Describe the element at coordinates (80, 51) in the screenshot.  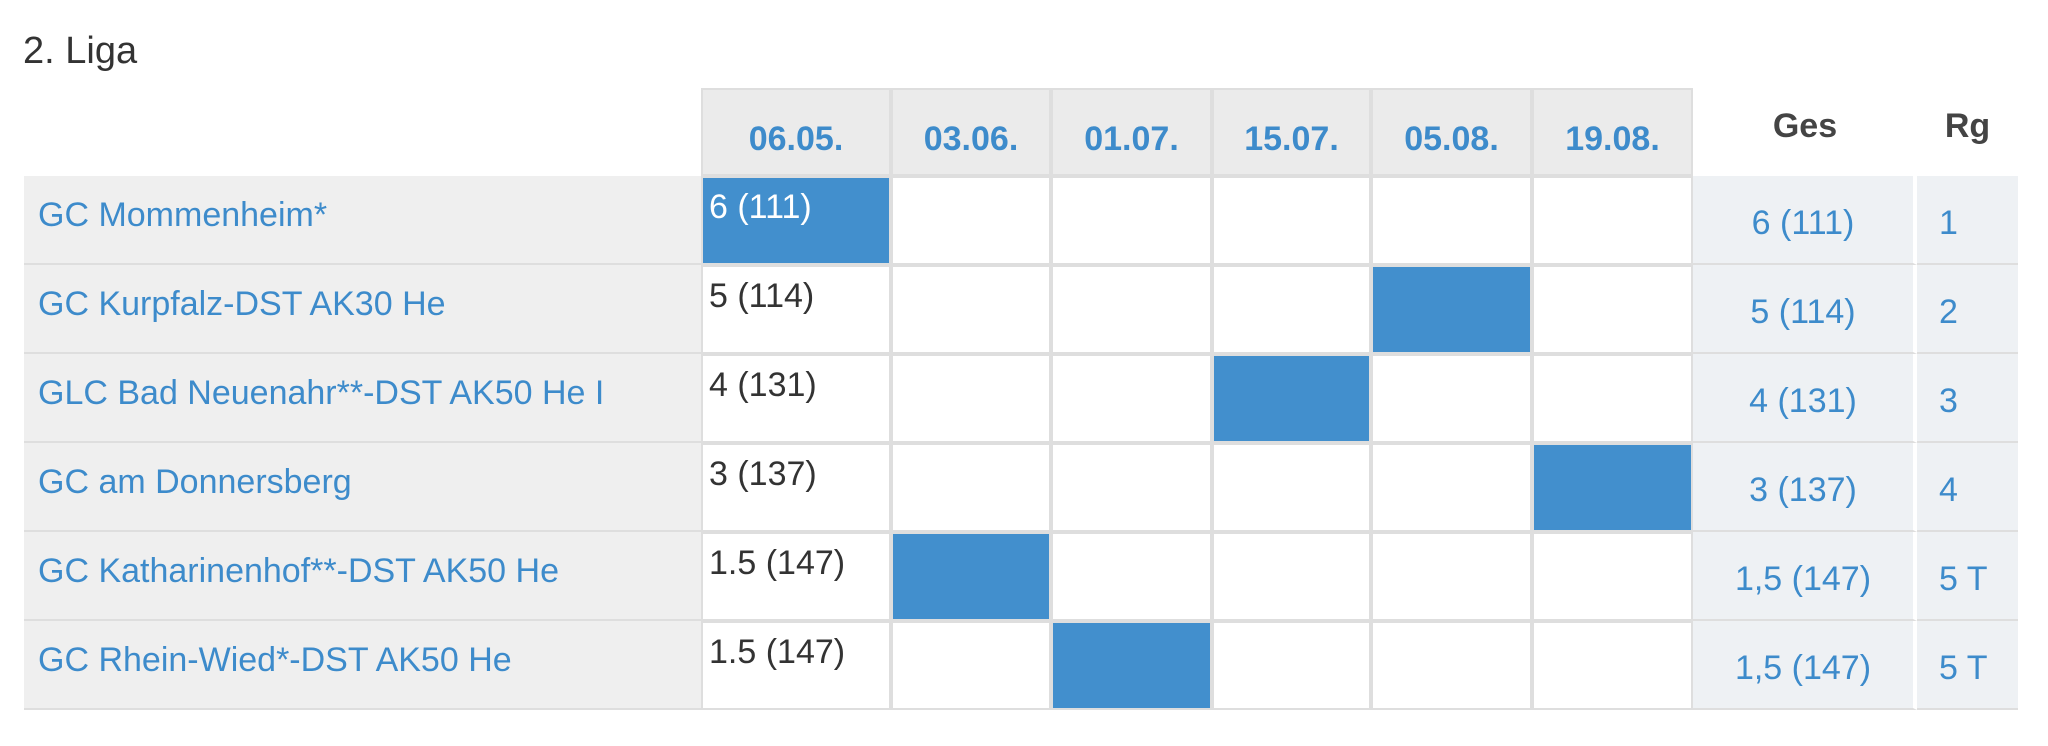
I see `section-title: 2. Liga` at that location.